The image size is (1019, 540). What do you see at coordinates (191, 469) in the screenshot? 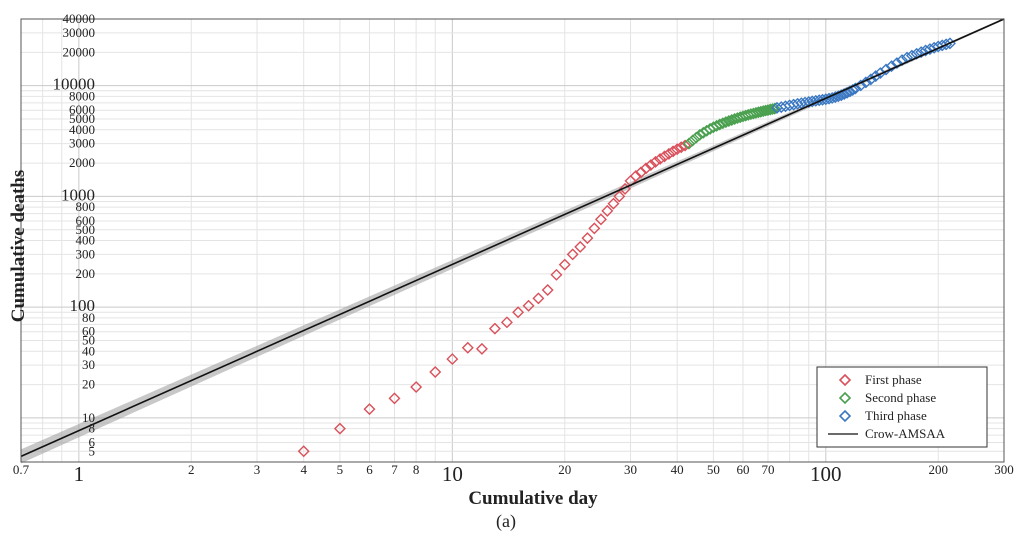
I see `x-tick-label: 2` at bounding box center [191, 469].